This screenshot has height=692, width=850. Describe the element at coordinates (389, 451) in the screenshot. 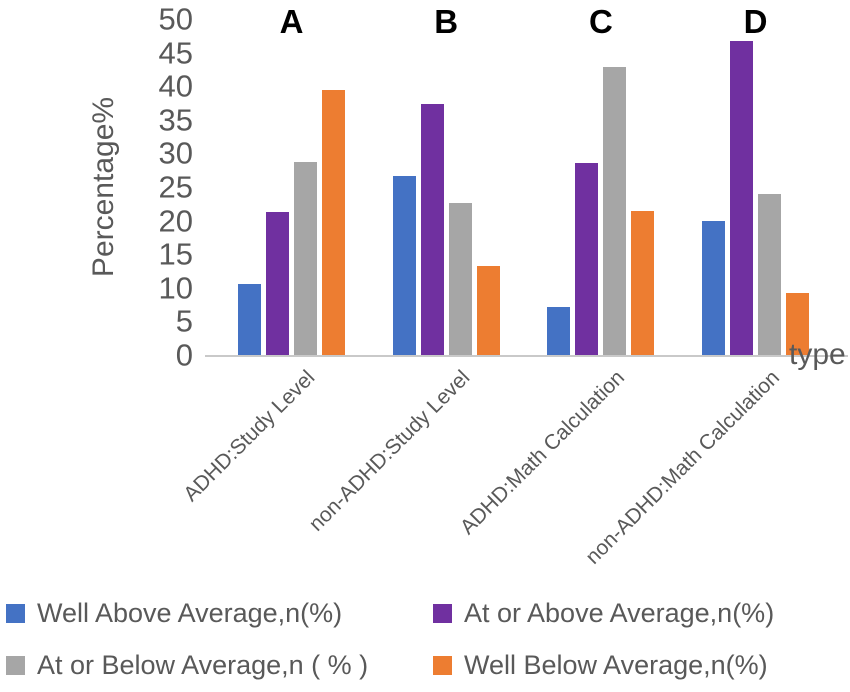

I see `x-category-label: non-ADHD:Study Level` at that location.